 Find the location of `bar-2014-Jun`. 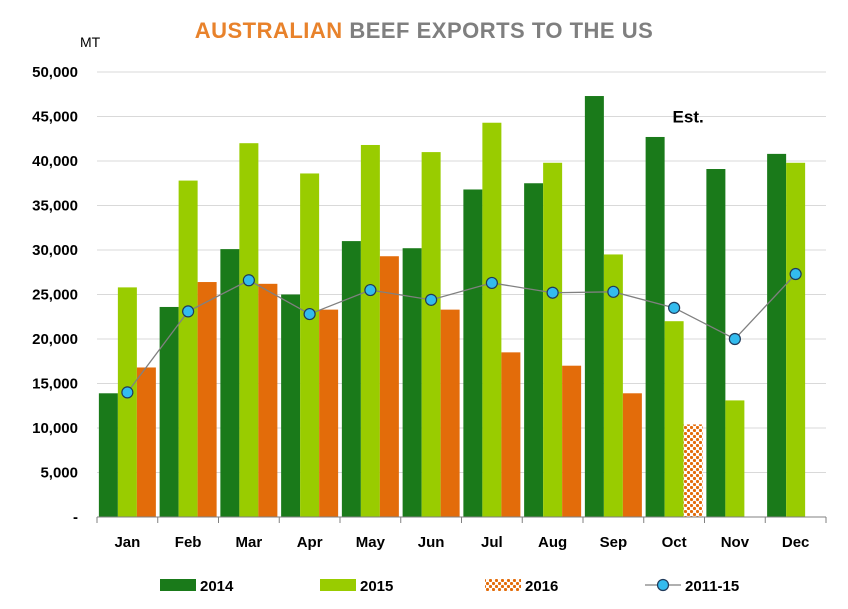

bar-2014-Jun is located at coordinates (412, 382).